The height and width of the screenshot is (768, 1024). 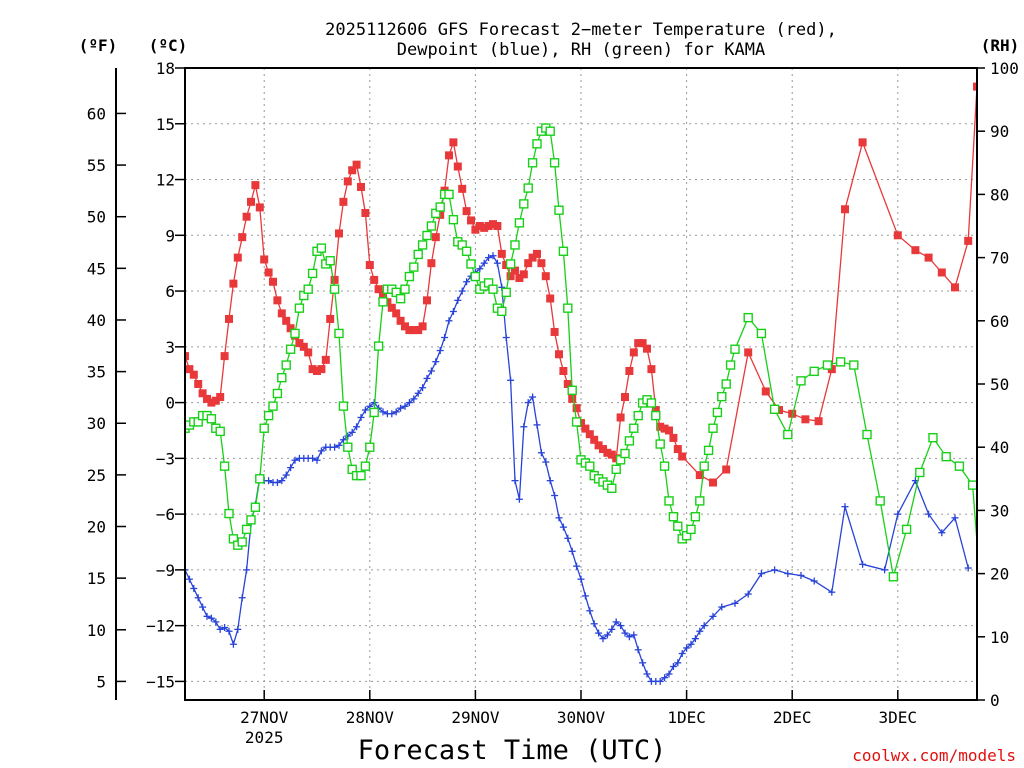 What do you see at coordinates (581, 50) in the screenshot?
I see `chart-title-line-2: Dewpoint (blue), RH (green) for KAMA` at bounding box center [581, 50].